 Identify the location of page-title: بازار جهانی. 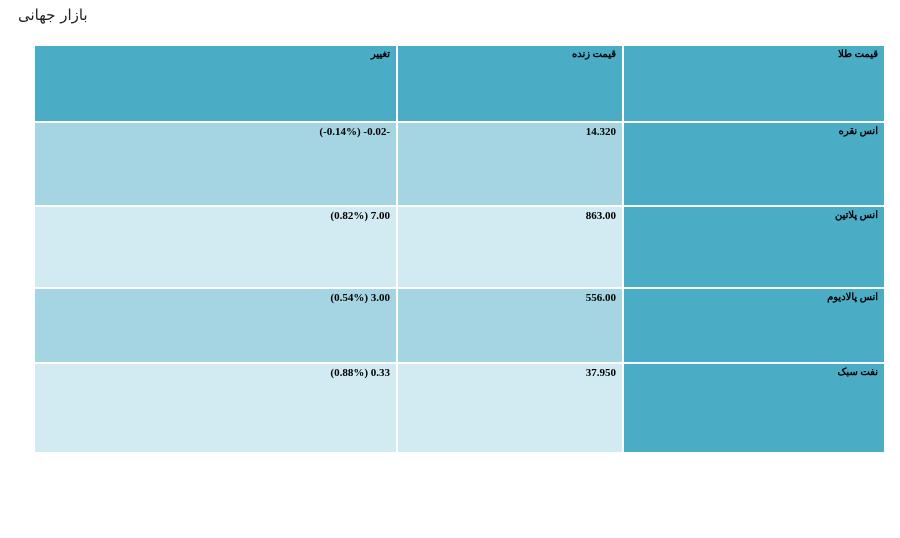
(53, 15).